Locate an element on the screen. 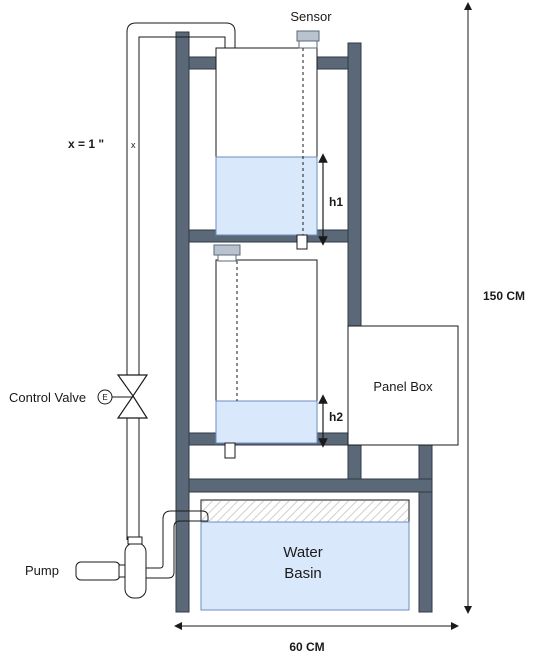 The image size is (539, 657). water-basin: Water Basin is located at coordinates (305, 555).